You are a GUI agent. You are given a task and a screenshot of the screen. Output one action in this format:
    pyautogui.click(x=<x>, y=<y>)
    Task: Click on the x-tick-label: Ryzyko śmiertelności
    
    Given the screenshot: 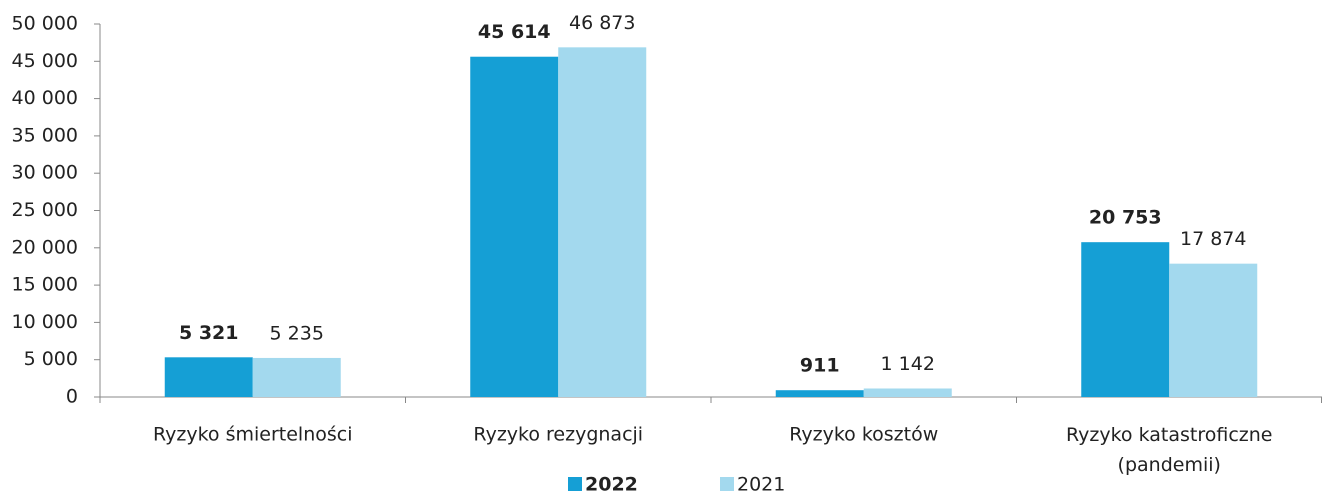 What is the action you would take?
    pyautogui.click(x=253, y=435)
    